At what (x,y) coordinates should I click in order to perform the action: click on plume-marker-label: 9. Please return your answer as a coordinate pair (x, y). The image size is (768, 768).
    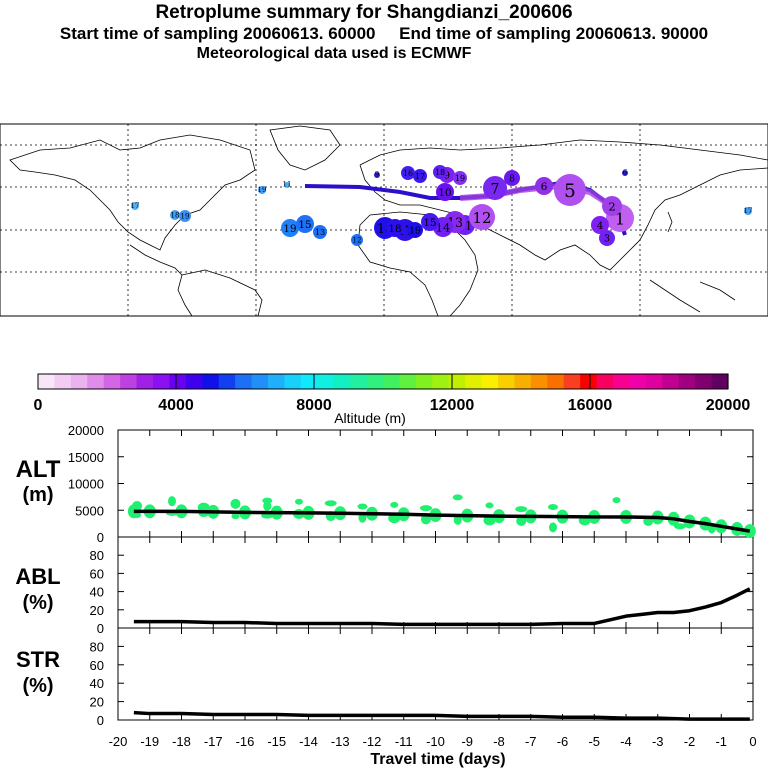
    Looking at the image, I should click on (377, 174).